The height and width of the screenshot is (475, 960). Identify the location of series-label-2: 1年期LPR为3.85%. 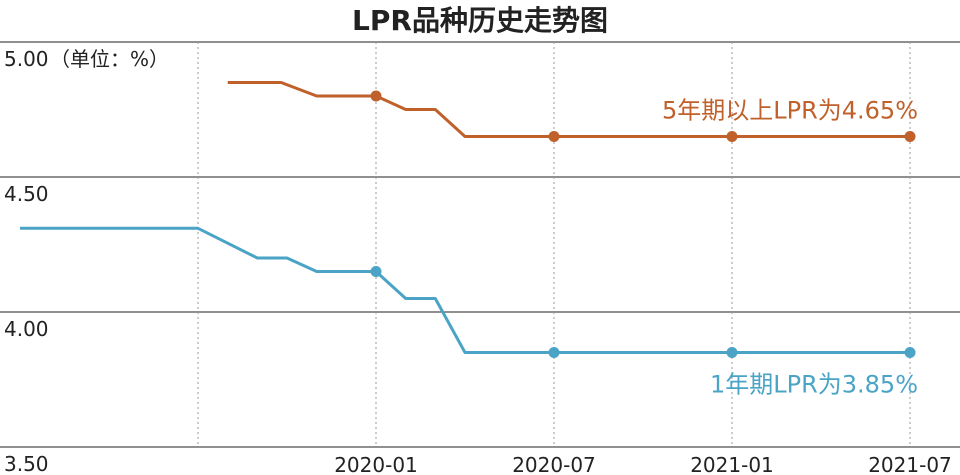
(814, 385).